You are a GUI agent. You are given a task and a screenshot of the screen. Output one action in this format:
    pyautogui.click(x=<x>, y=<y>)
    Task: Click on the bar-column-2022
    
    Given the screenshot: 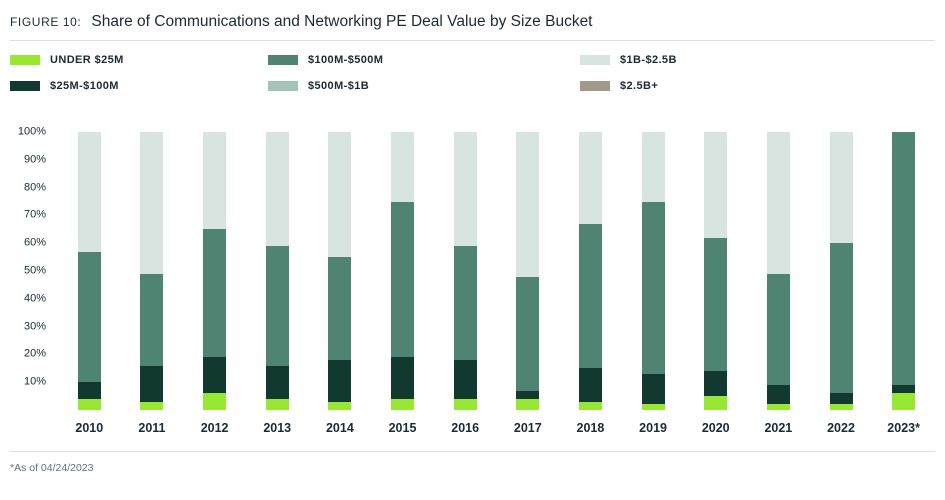 What is the action you would take?
    pyautogui.click(x=841, y=271)
    